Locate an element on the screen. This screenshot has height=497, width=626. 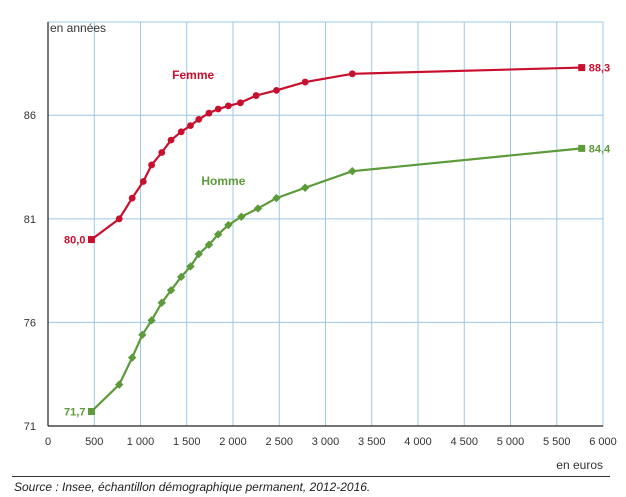
x-tick-label: 5 500 is located at coordinates (557, 442).